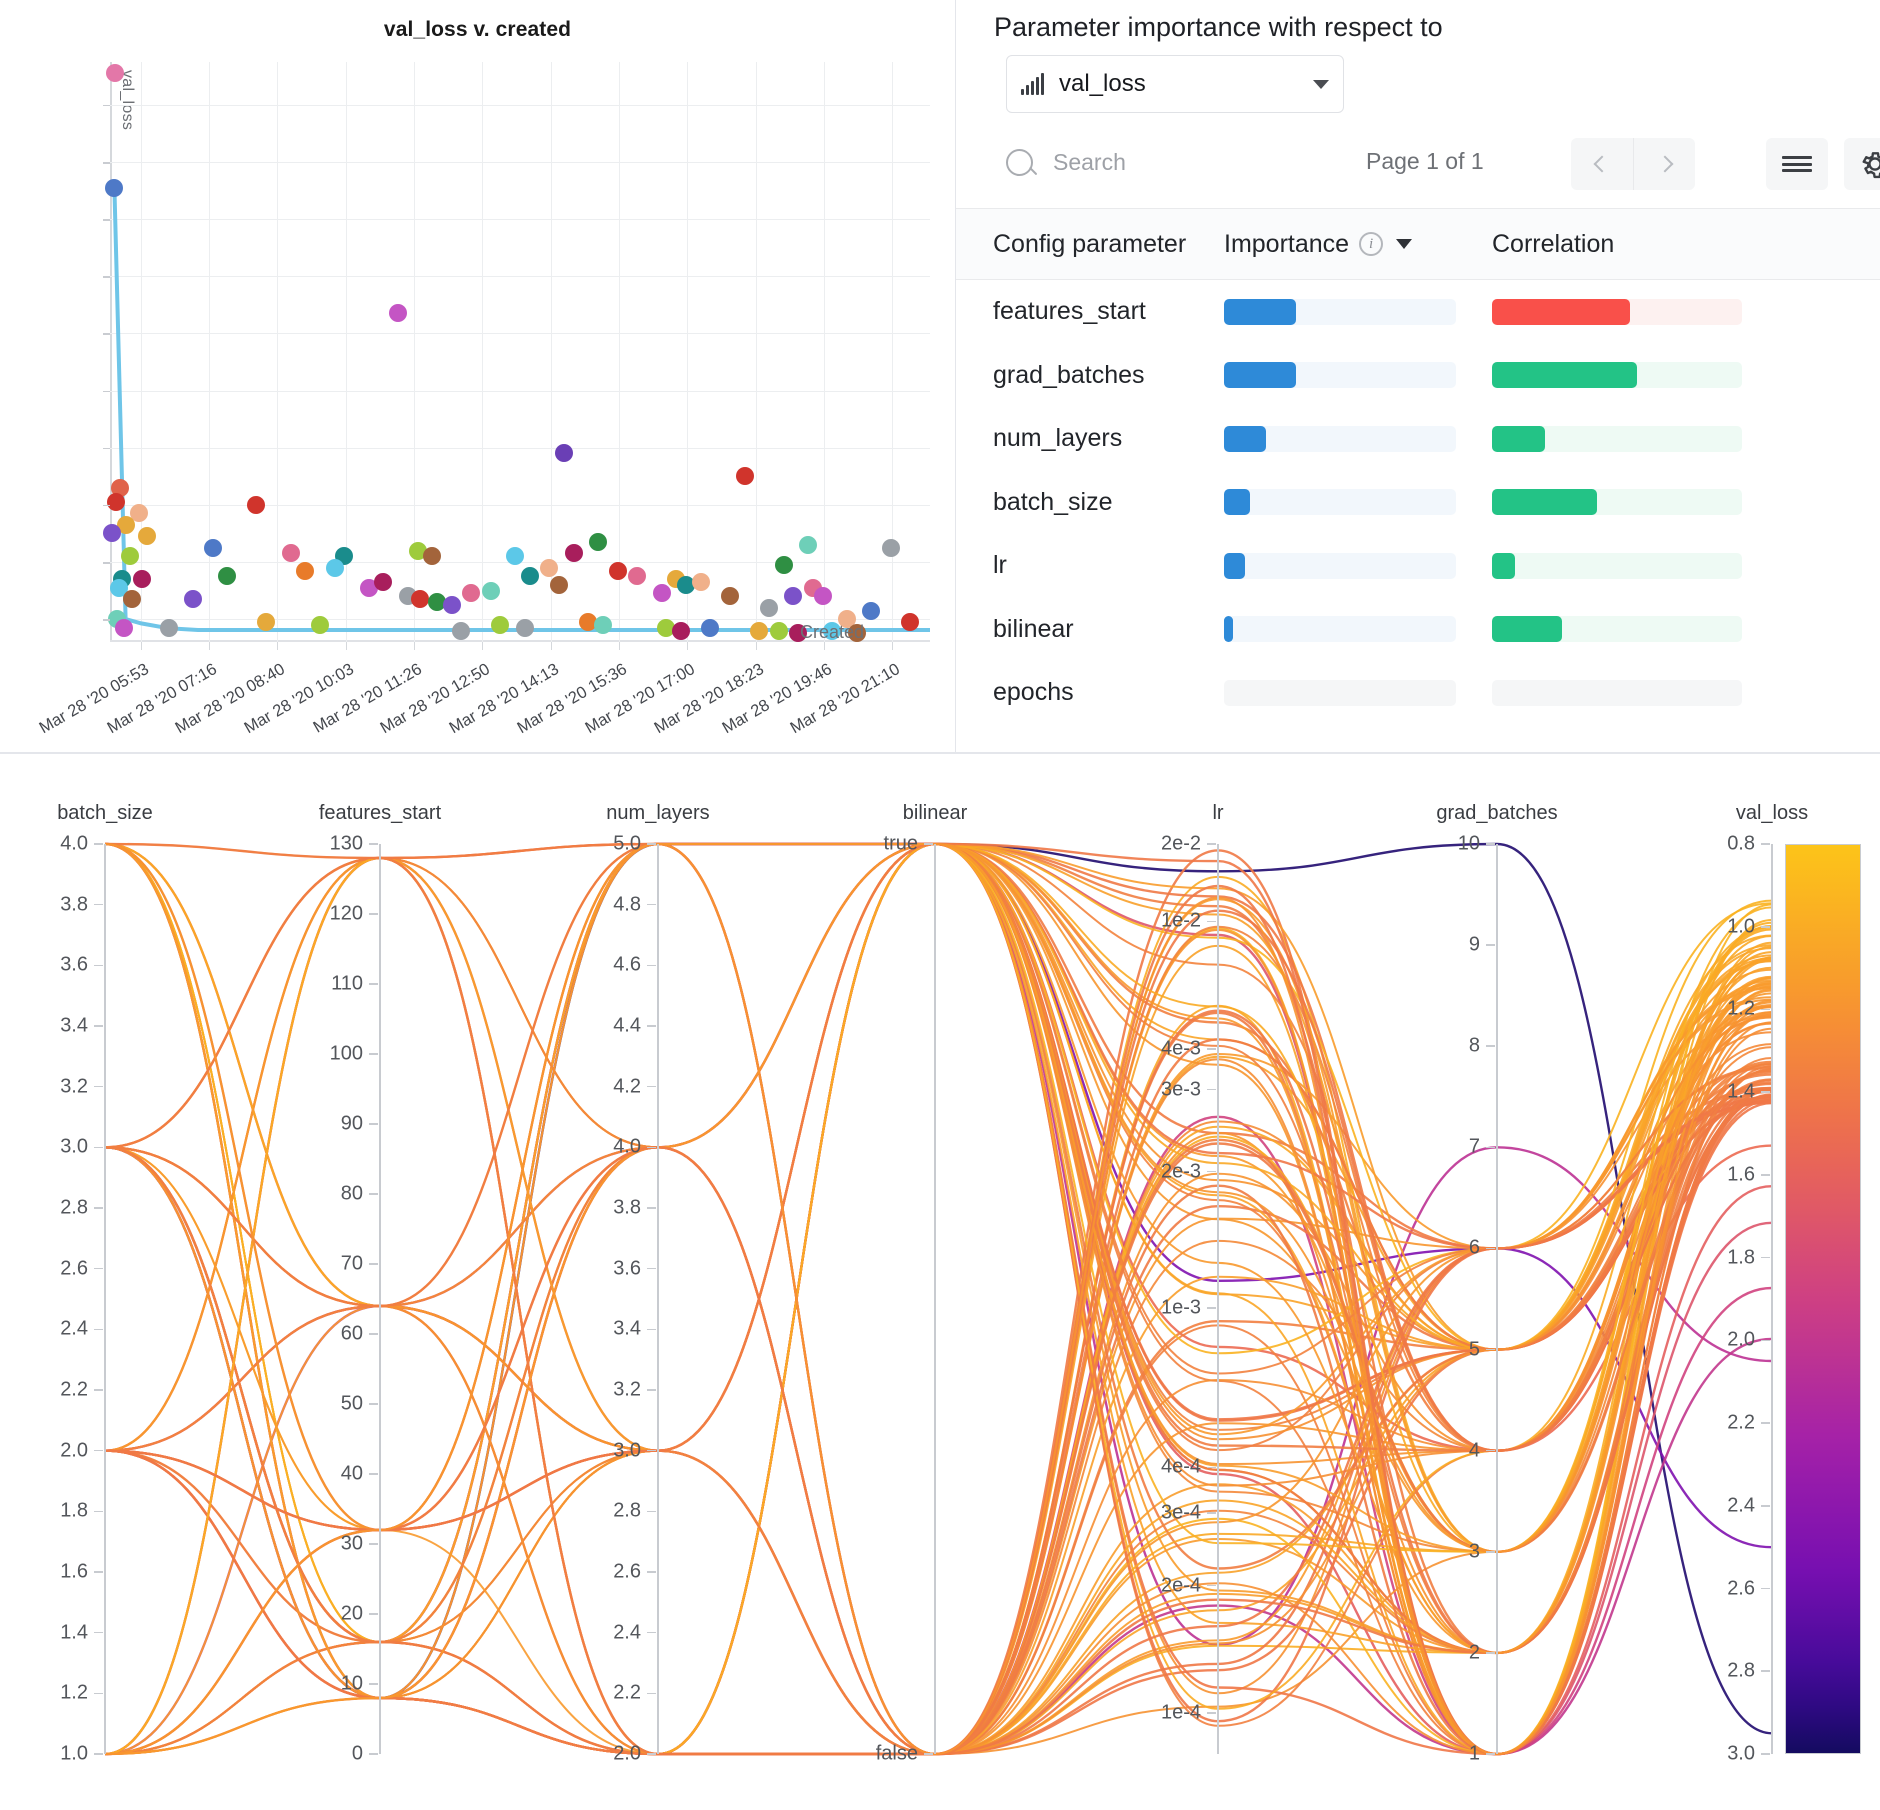  Describe the element at coordinates (1418, 503) in the screenshot. I see `table-row: batch_size` at that location.